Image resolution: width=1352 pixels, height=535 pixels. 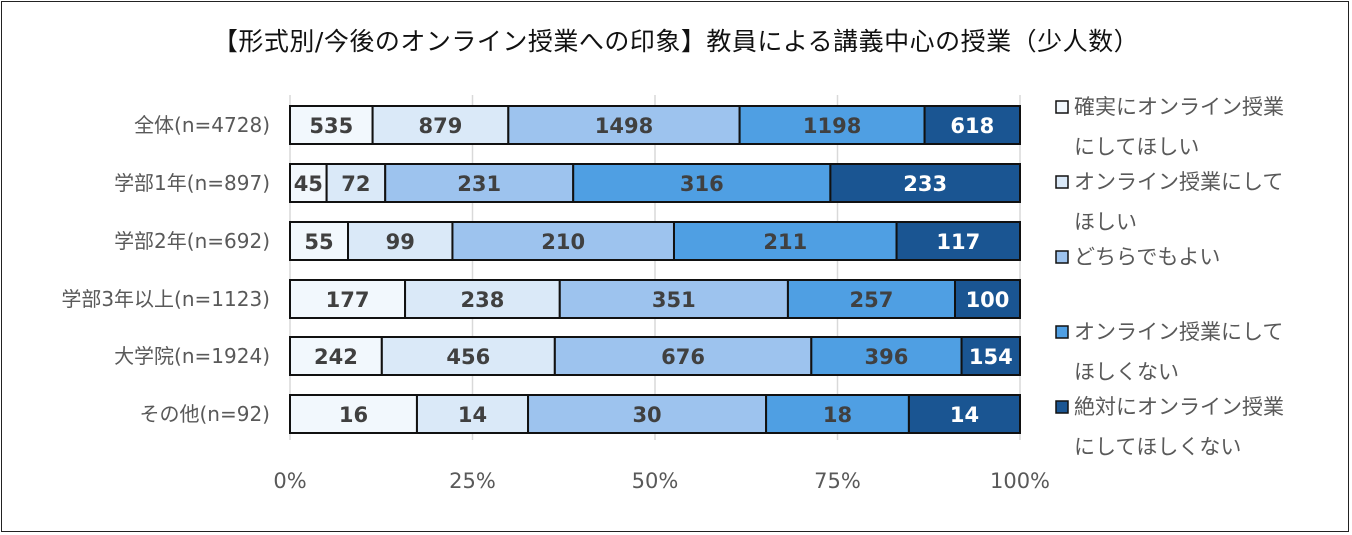 I want to click on data-label: 45, so click(x=308, y=184).